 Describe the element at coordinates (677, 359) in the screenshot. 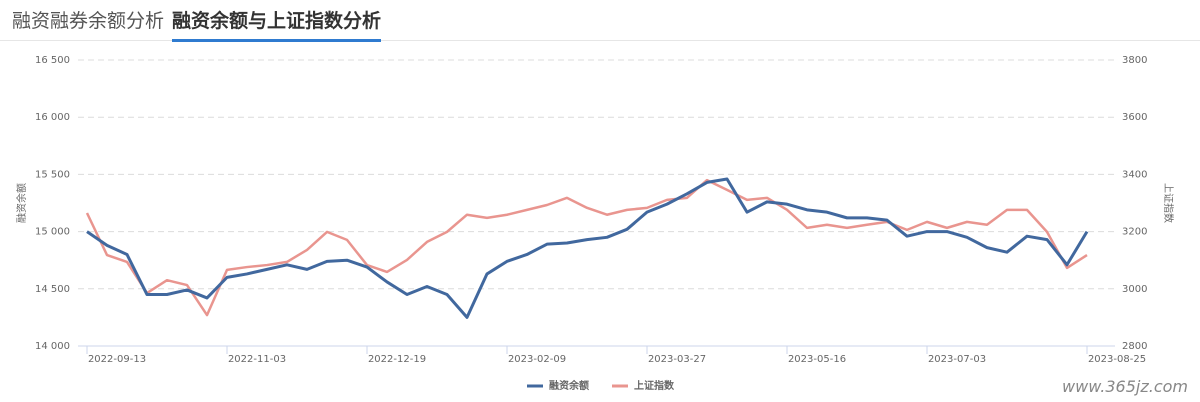

I see `x-tick-label: 2023-03-27` at that location.